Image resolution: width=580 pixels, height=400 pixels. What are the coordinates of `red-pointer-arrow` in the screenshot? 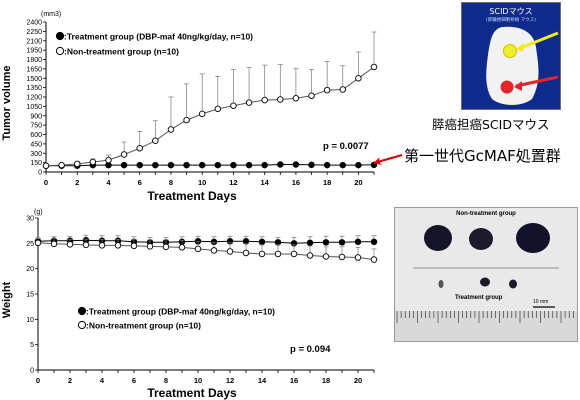 It's located at (537, 81).